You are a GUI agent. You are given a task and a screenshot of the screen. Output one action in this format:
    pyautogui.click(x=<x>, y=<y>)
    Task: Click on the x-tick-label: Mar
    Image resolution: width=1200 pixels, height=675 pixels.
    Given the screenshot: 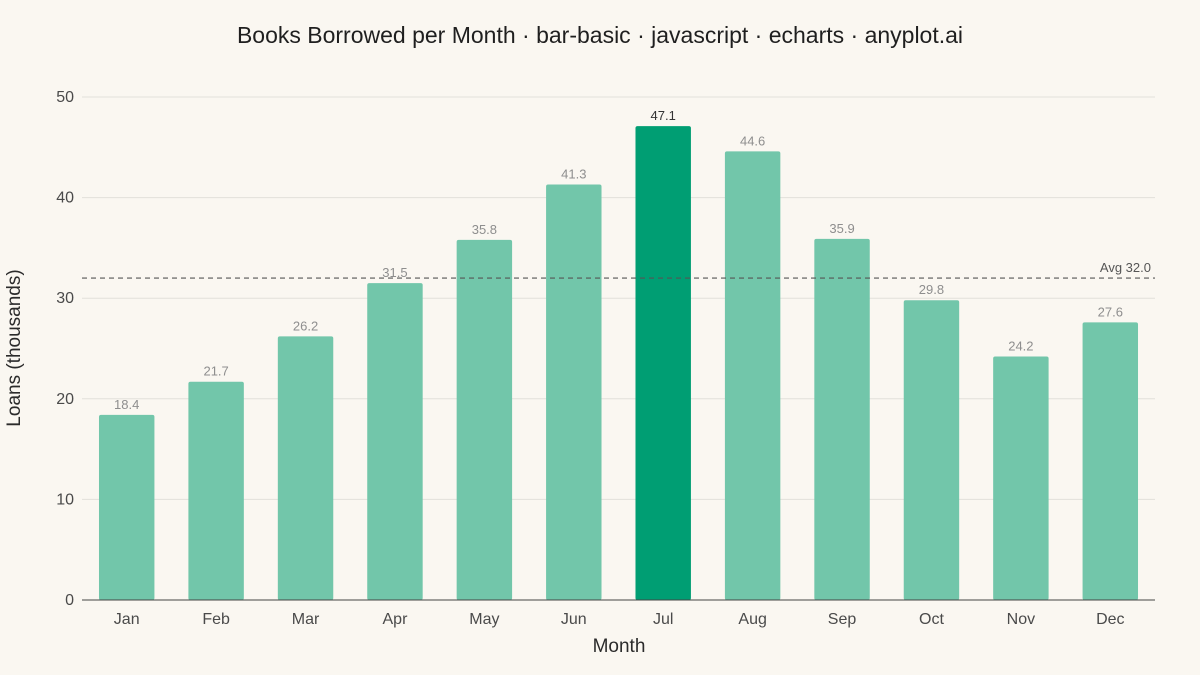 What is the action you would take?
    pyautogui.click(x=306, y=619)
    